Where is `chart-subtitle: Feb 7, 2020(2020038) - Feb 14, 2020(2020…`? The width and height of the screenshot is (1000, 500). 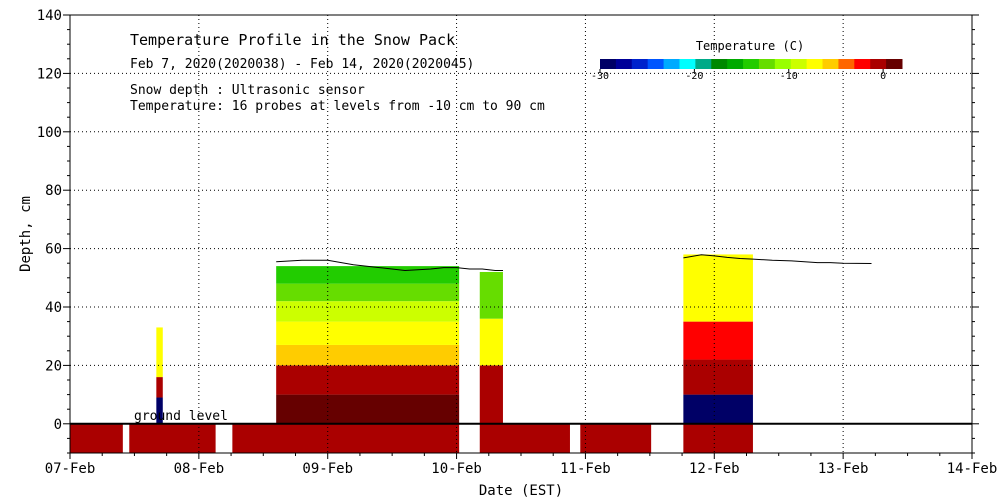 chart-subtitle: Feb 7, 2020(2020038) - Feb 14, 2020(2020… is located at coordinates (302, 64).